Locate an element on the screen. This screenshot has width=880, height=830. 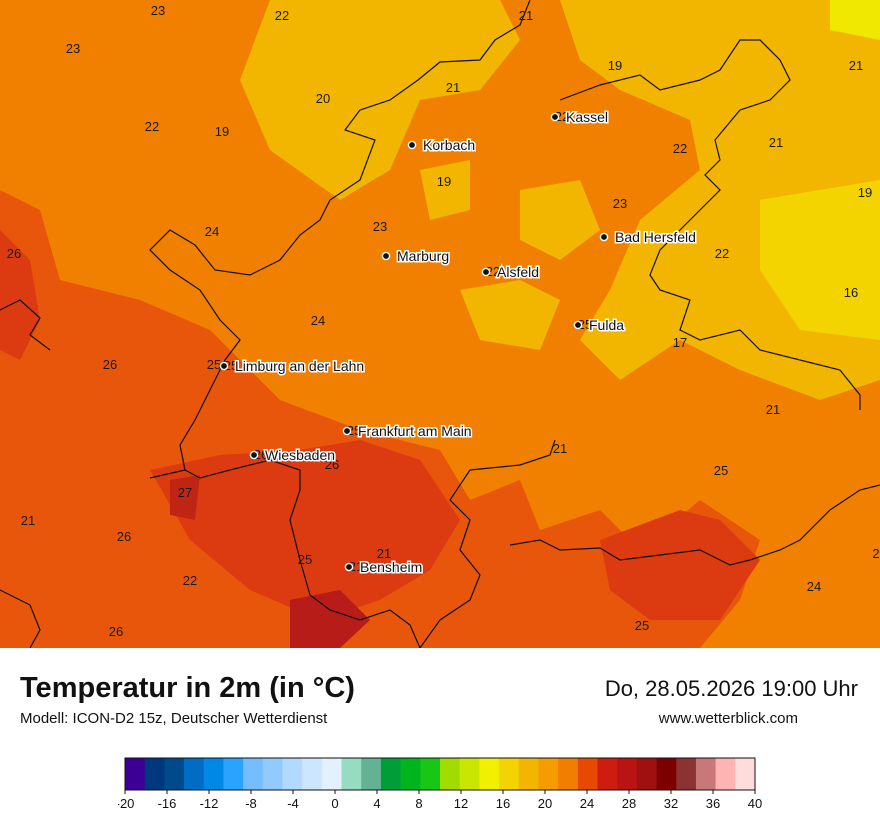
city-name-label: Frankfurt am Main is located at coordinates (415, 431).